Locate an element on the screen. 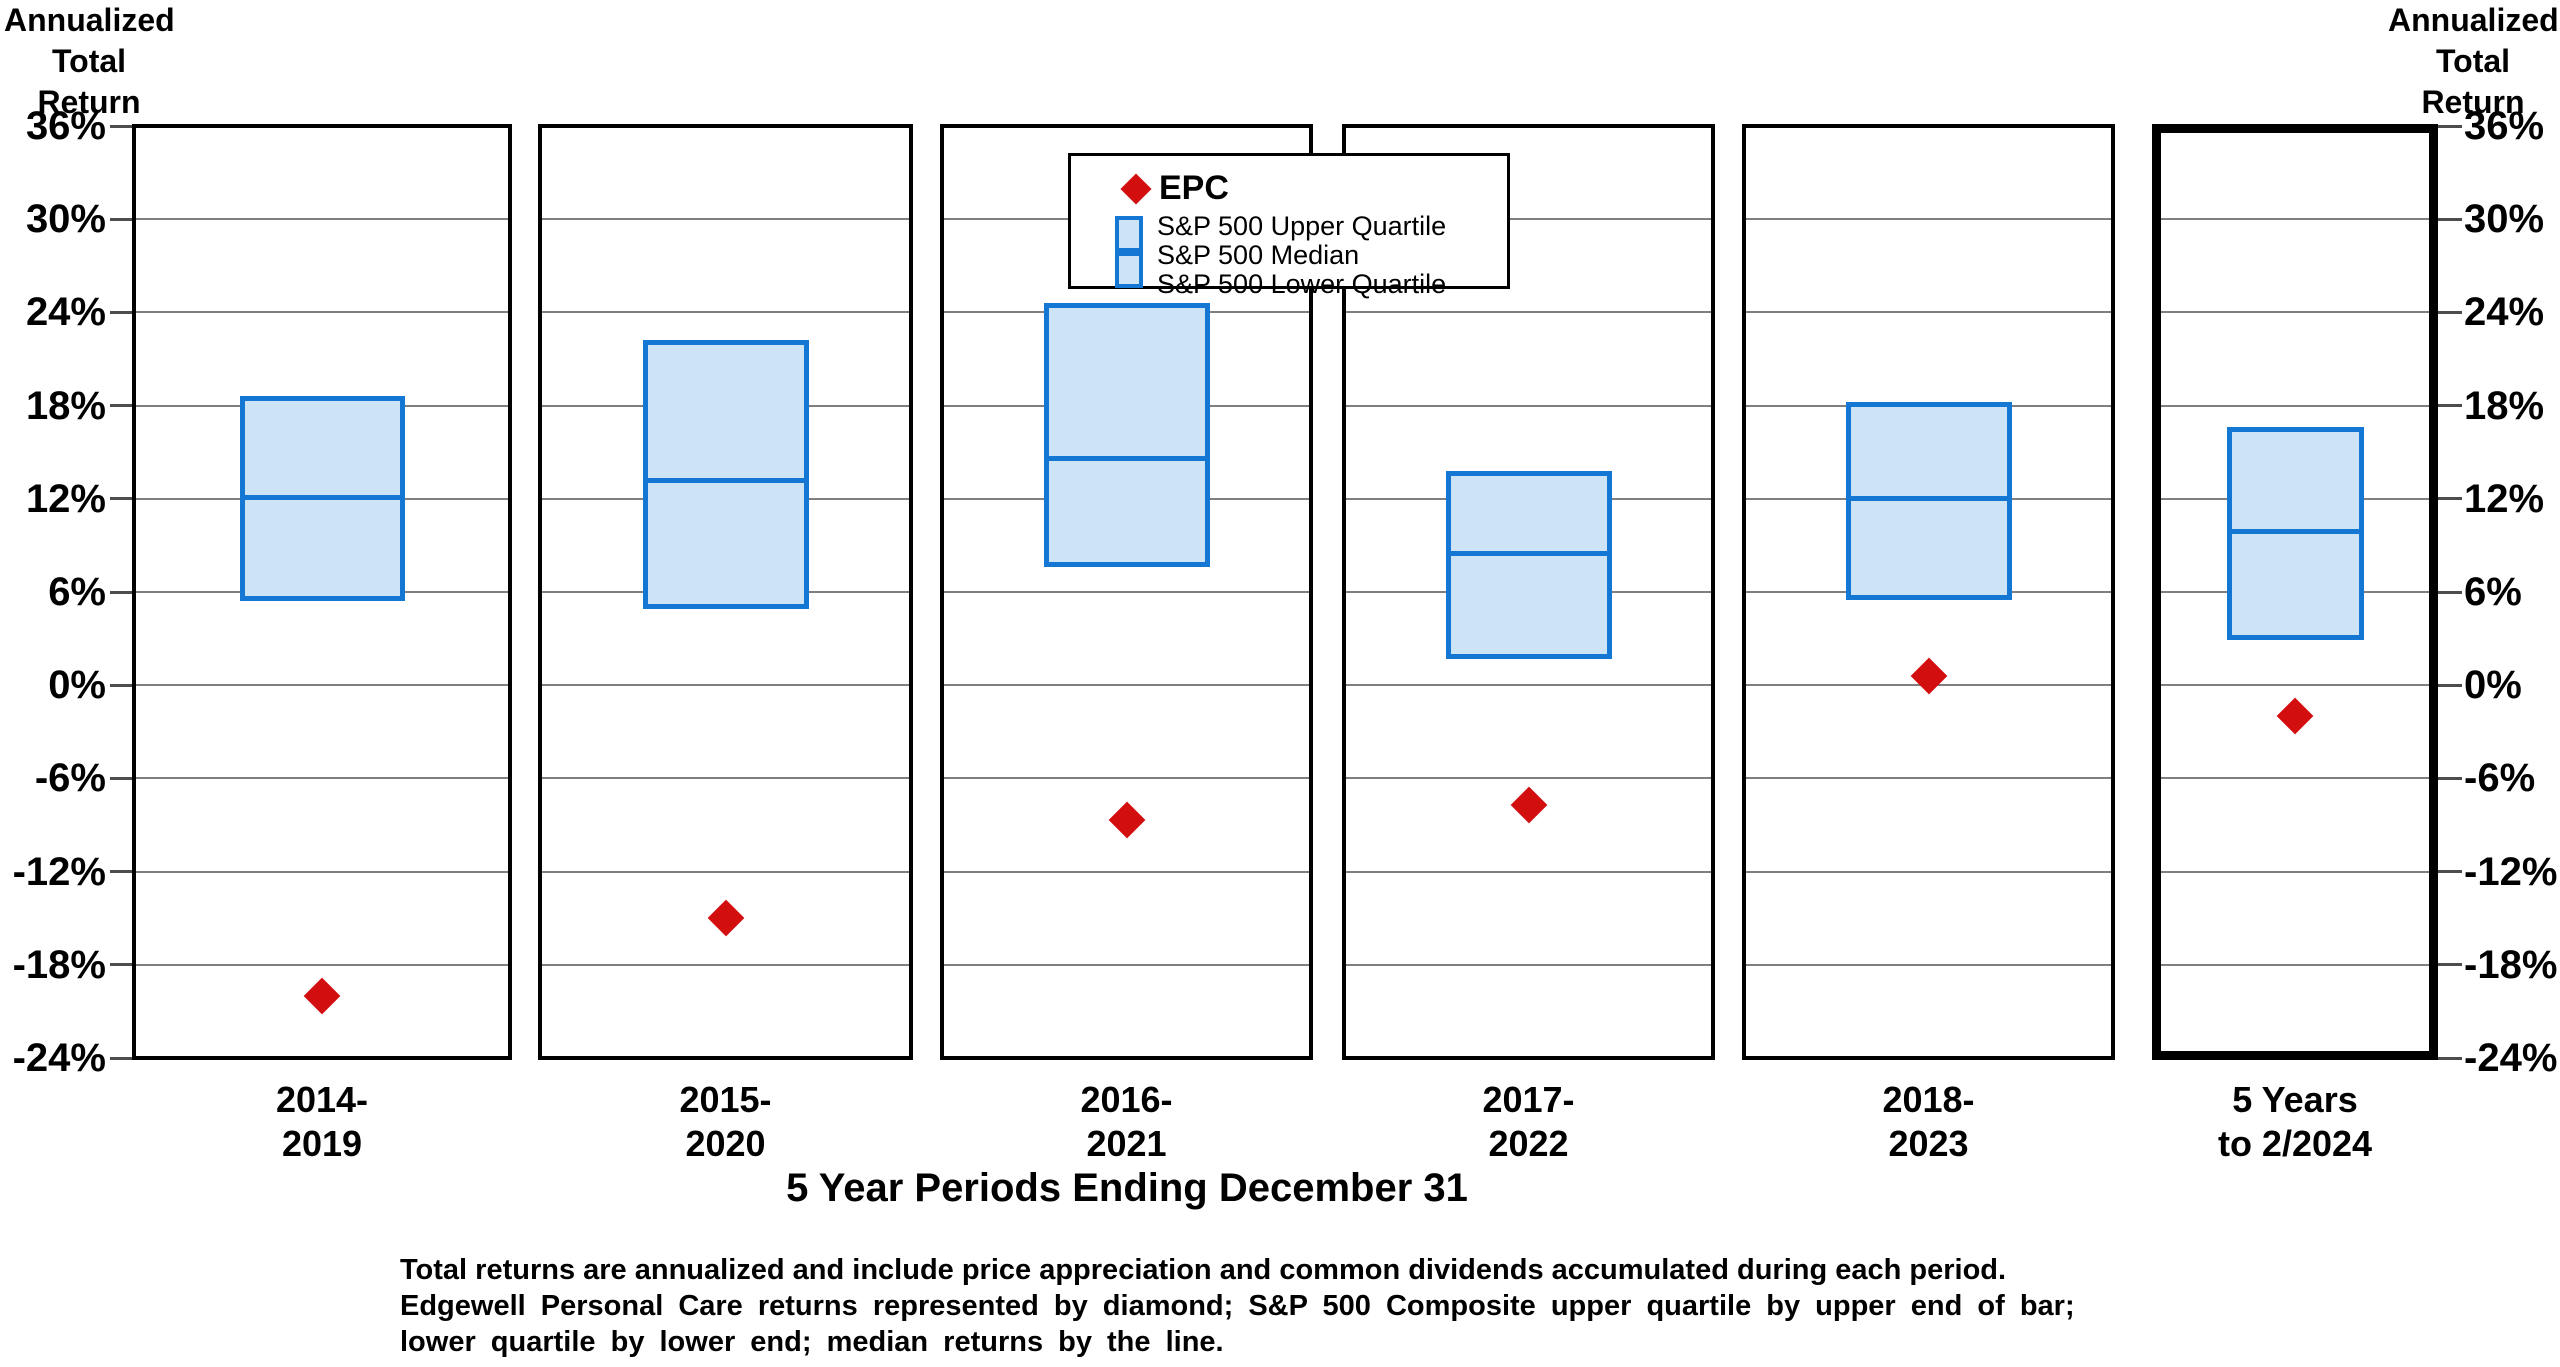  x-category-label: 2017- 2022 is located at coordinates (1528, 1122).